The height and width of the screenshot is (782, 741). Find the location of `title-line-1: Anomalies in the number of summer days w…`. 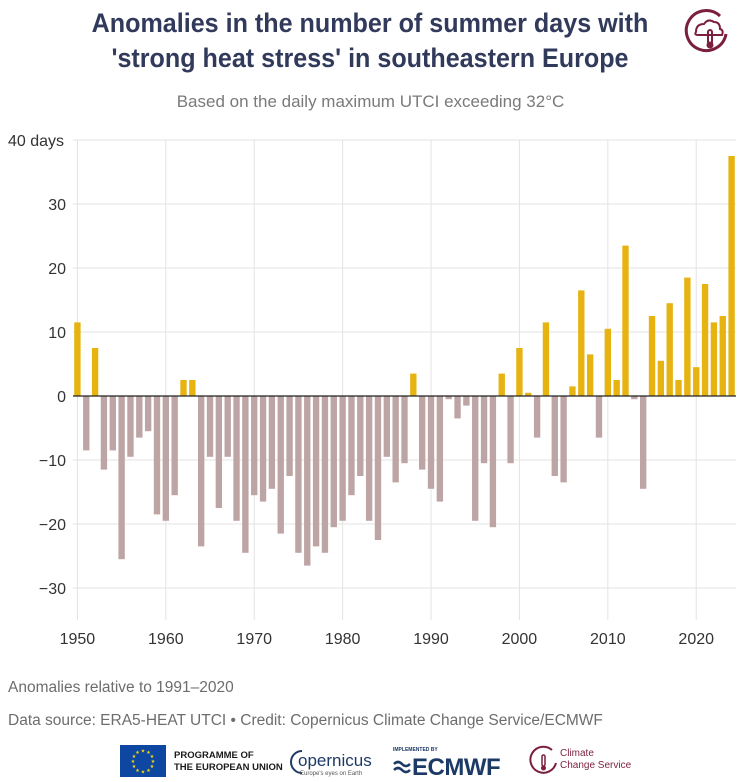

title-line-1: Anomalies in the number of summer days w… is located at coordinates (370, 23).